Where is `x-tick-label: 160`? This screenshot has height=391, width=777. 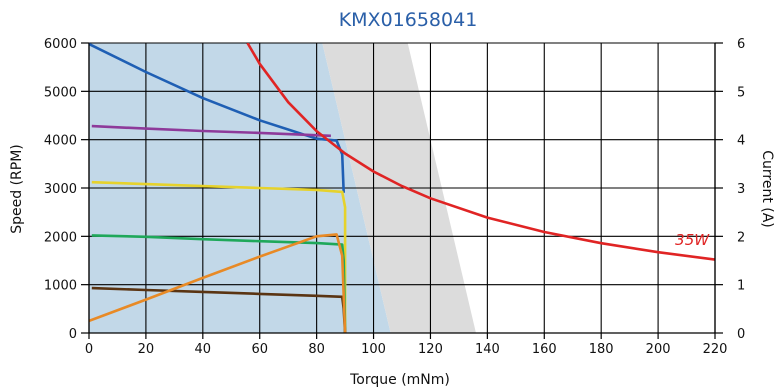
x-tick-label: 160 is located at coordinates (544, 349).